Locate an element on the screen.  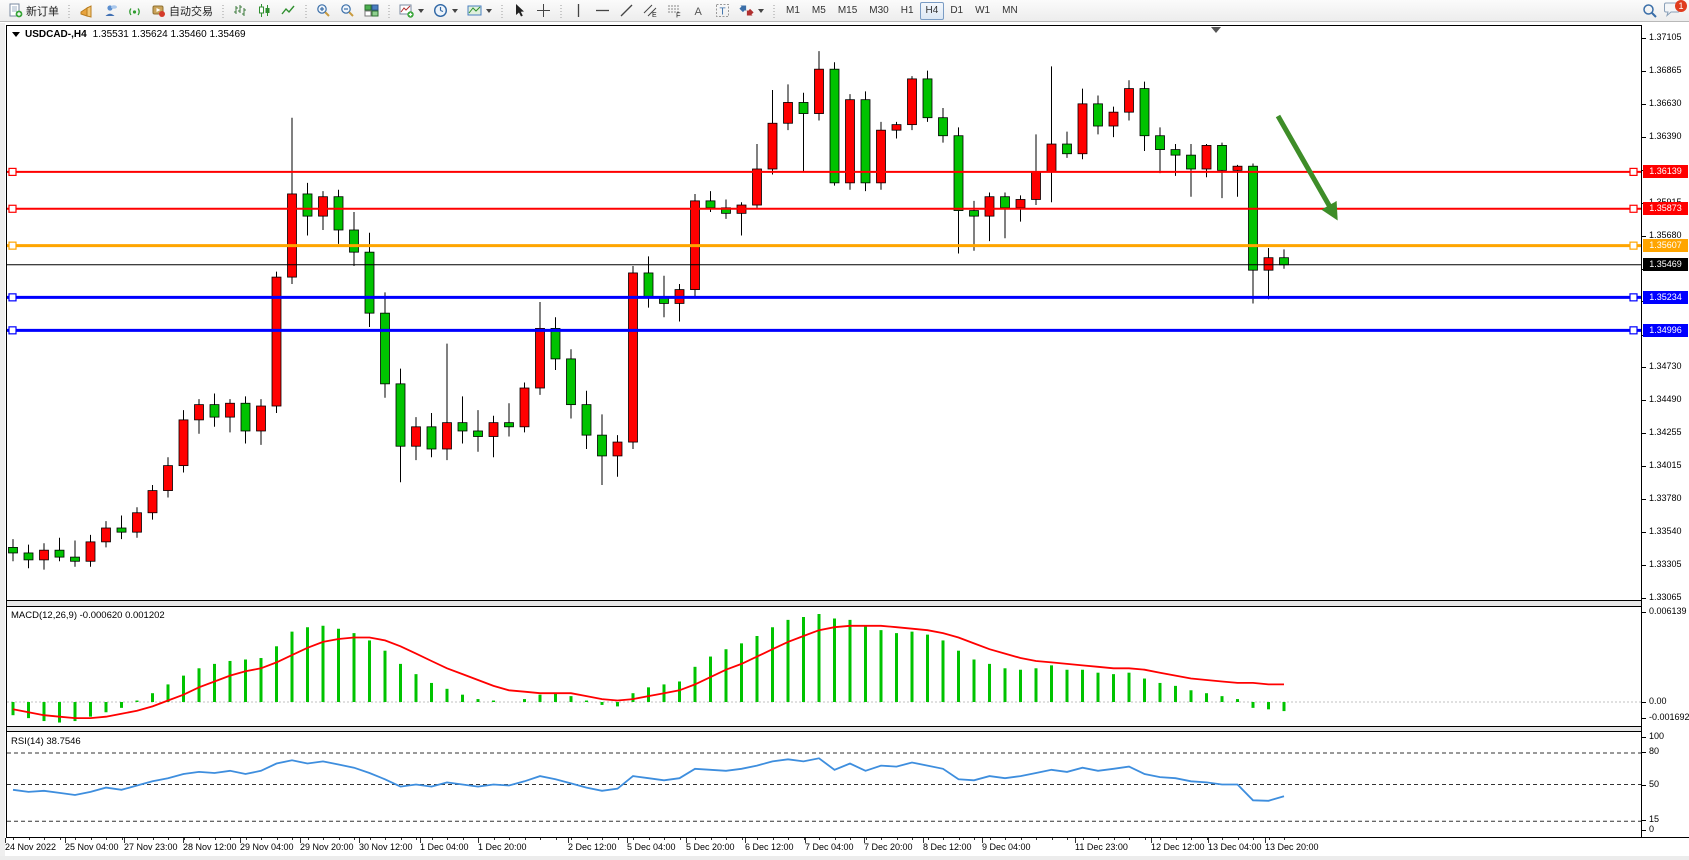
horizontal-line-icon is located at coordinates (602, 10).